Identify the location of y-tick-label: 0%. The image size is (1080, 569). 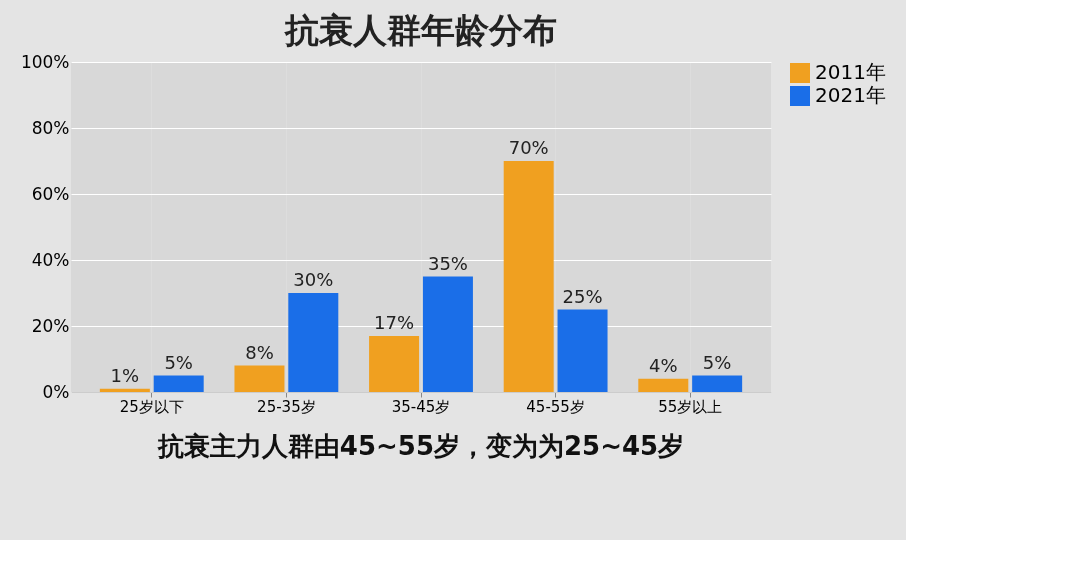
(56, 391).